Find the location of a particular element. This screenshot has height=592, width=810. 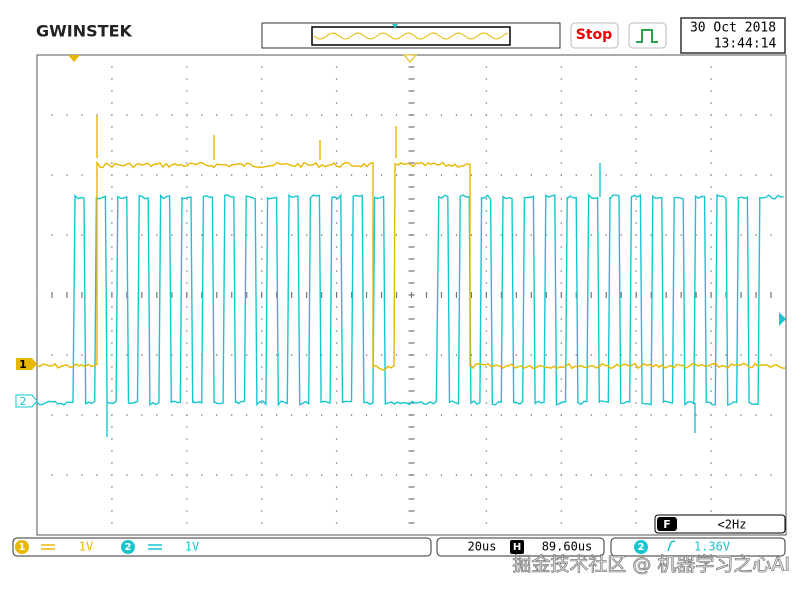

trigger-mode-icon is located at coordinates (647, 36).